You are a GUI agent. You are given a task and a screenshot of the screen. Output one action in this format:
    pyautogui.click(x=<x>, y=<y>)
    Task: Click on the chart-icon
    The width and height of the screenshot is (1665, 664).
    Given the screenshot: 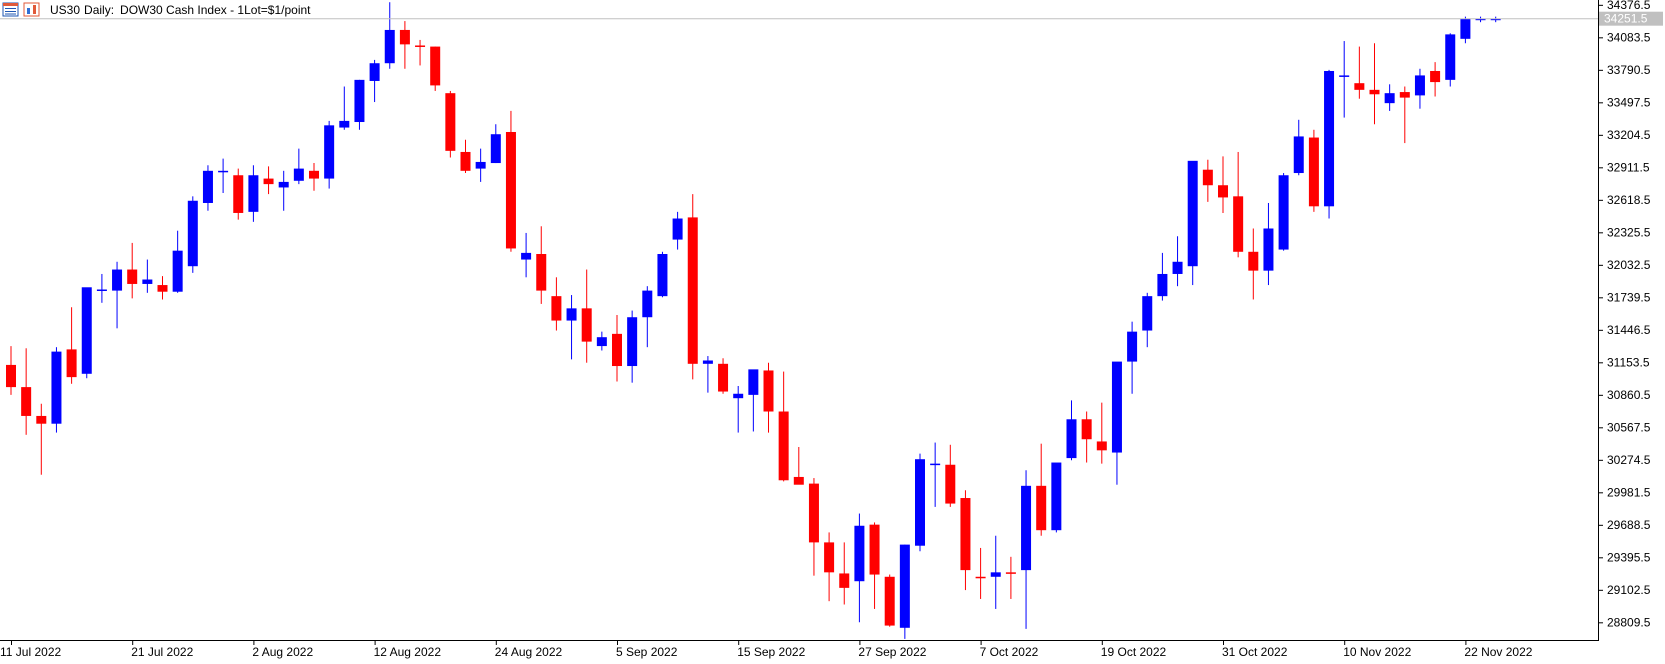 What is the action you would take?
    pyautogui.click(x=31, y=9)
    